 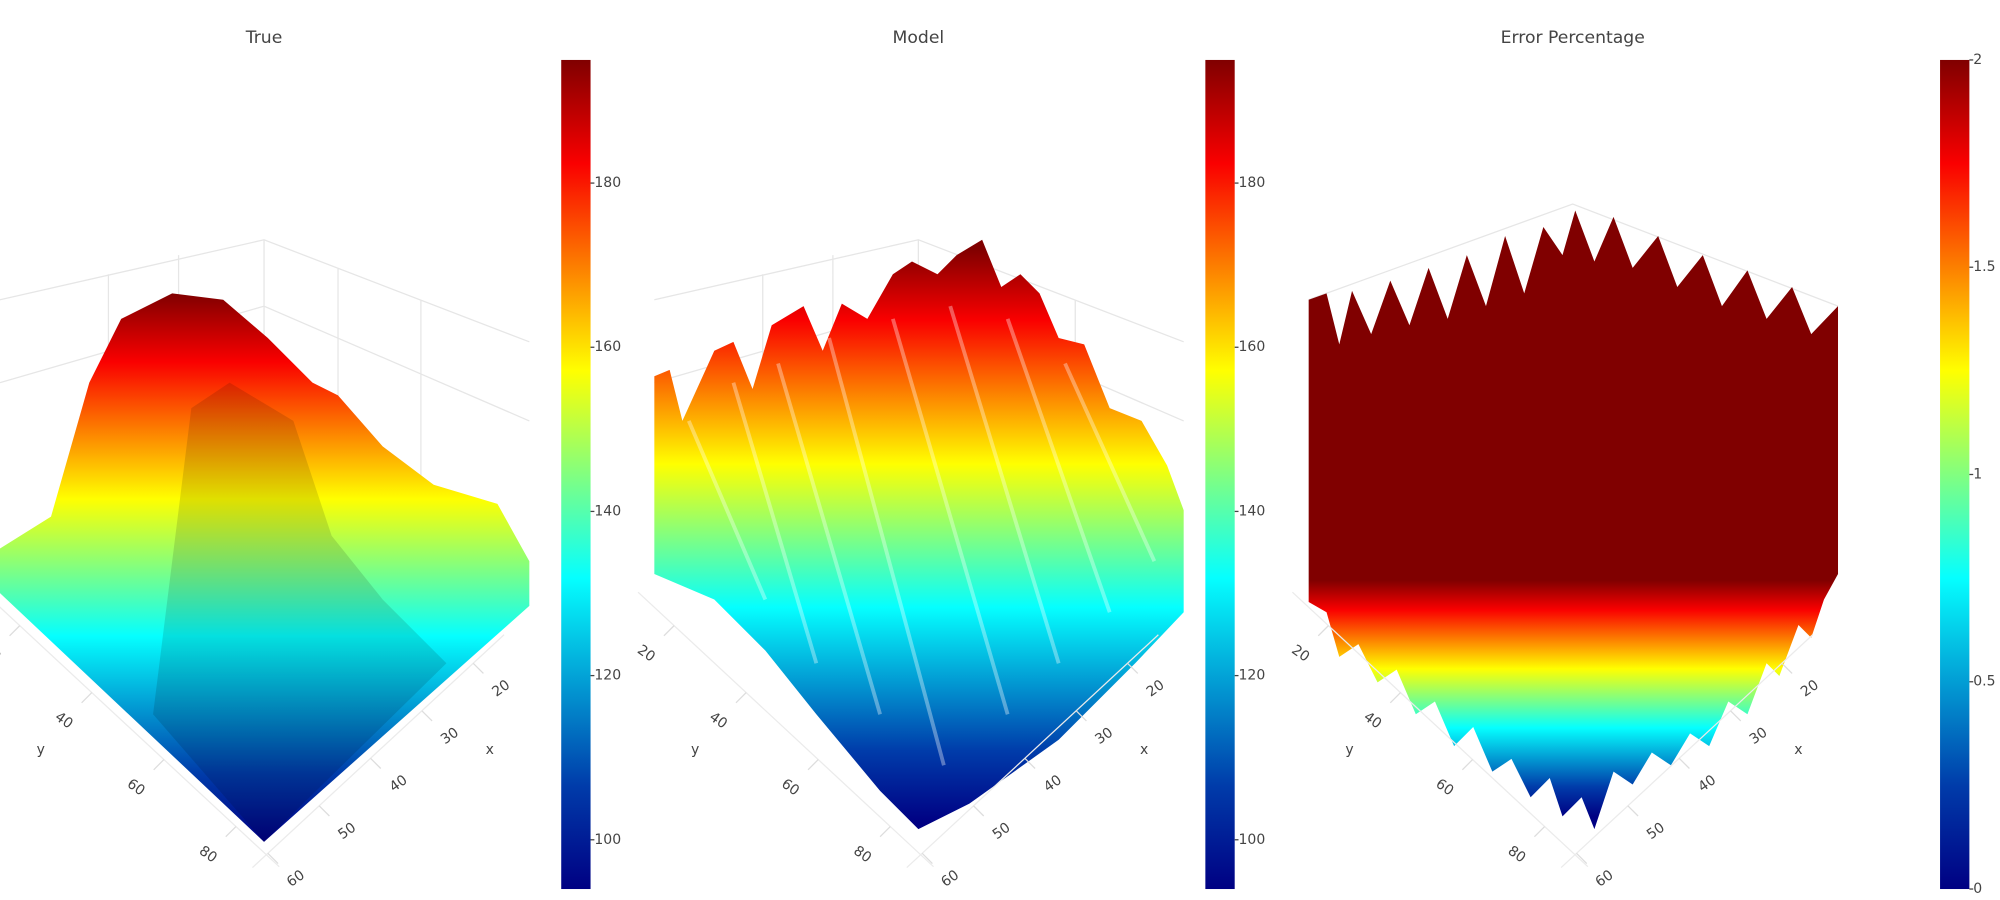 What do you see at coordinates (1573, 38) in the screenshot?
I see `subplot-title: Error Percentage` at bounding box center [1573, 38].